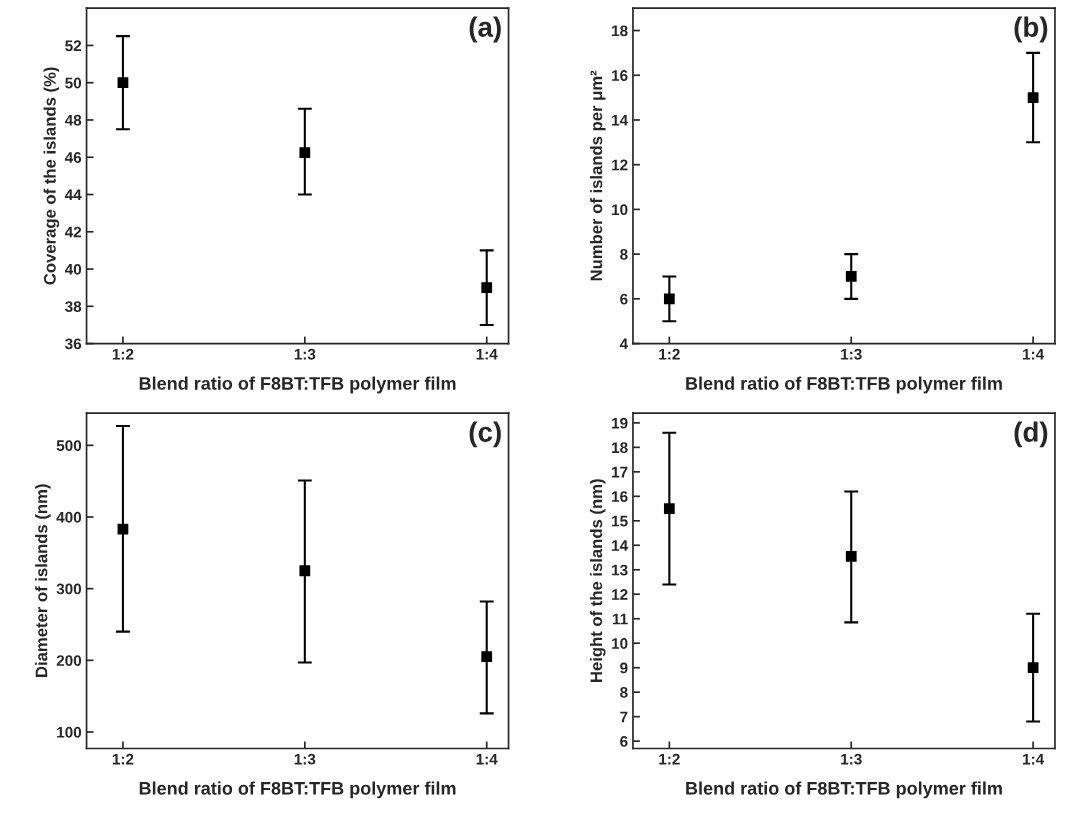  I want to click on y-axis-title: Height of the islands (nm), so click(597, 580).